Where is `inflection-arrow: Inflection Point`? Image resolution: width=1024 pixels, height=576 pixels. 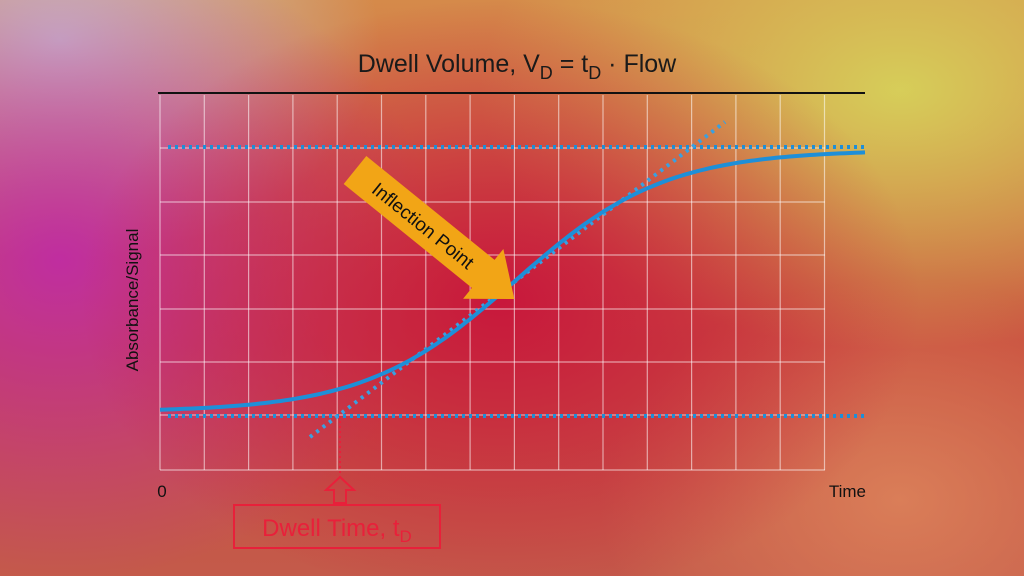
inflection-arrow: Inflection Point is located at coordinates (429, 228).